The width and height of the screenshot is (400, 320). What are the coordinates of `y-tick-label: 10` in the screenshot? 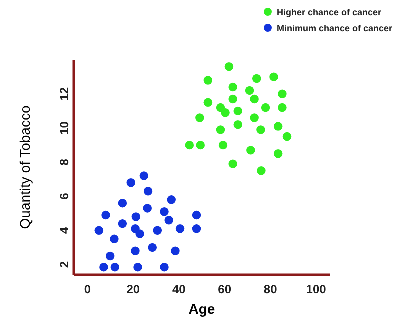 It's located at (64, 128).